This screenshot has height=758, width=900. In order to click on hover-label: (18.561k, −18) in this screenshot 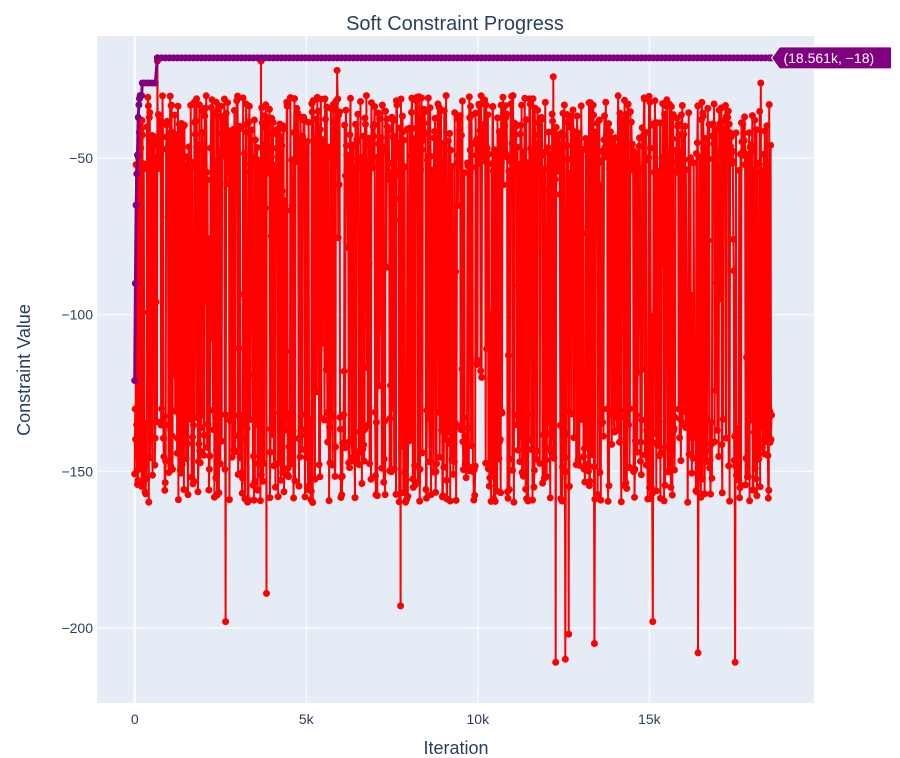, I will do `click(831, 58)`.